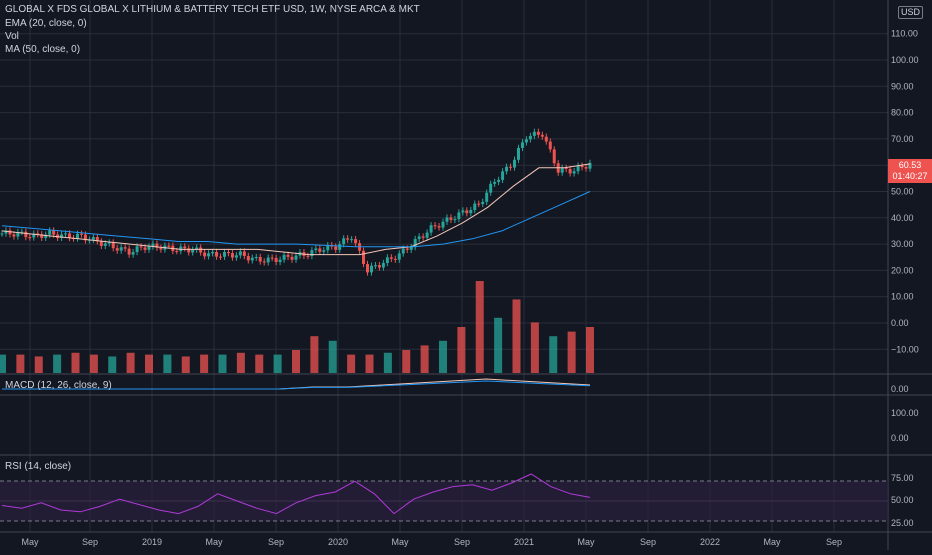 The width and height of the screenshot is (932, 555). I want to click on price-tick-label: 20.00, so click(902, 270).